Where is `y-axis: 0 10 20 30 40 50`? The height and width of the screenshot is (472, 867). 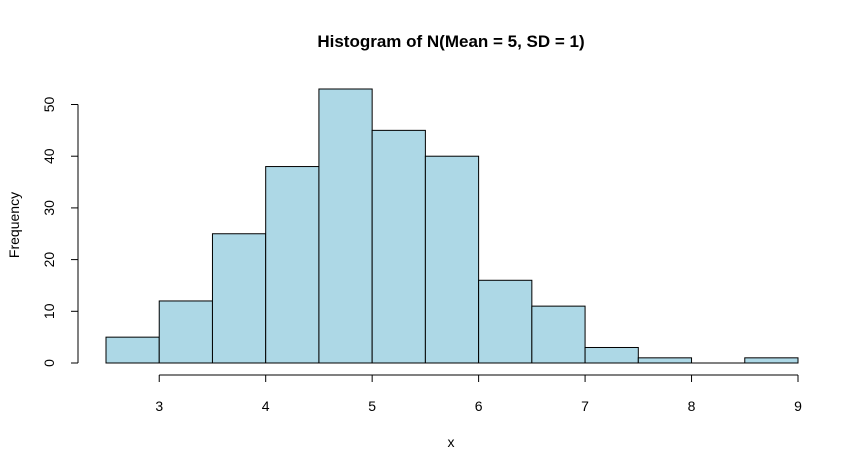
y-axis: 0 10 20 30 40 50 is located at coordinates (60, 232).